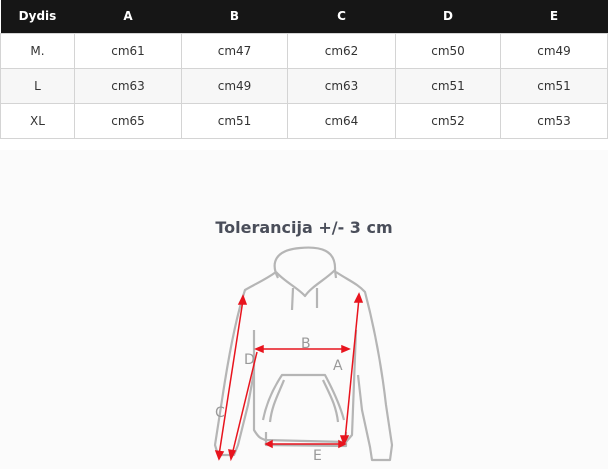 This screenshot has height=469, width=608. I want to click on header-a: A, so click(128, 16).